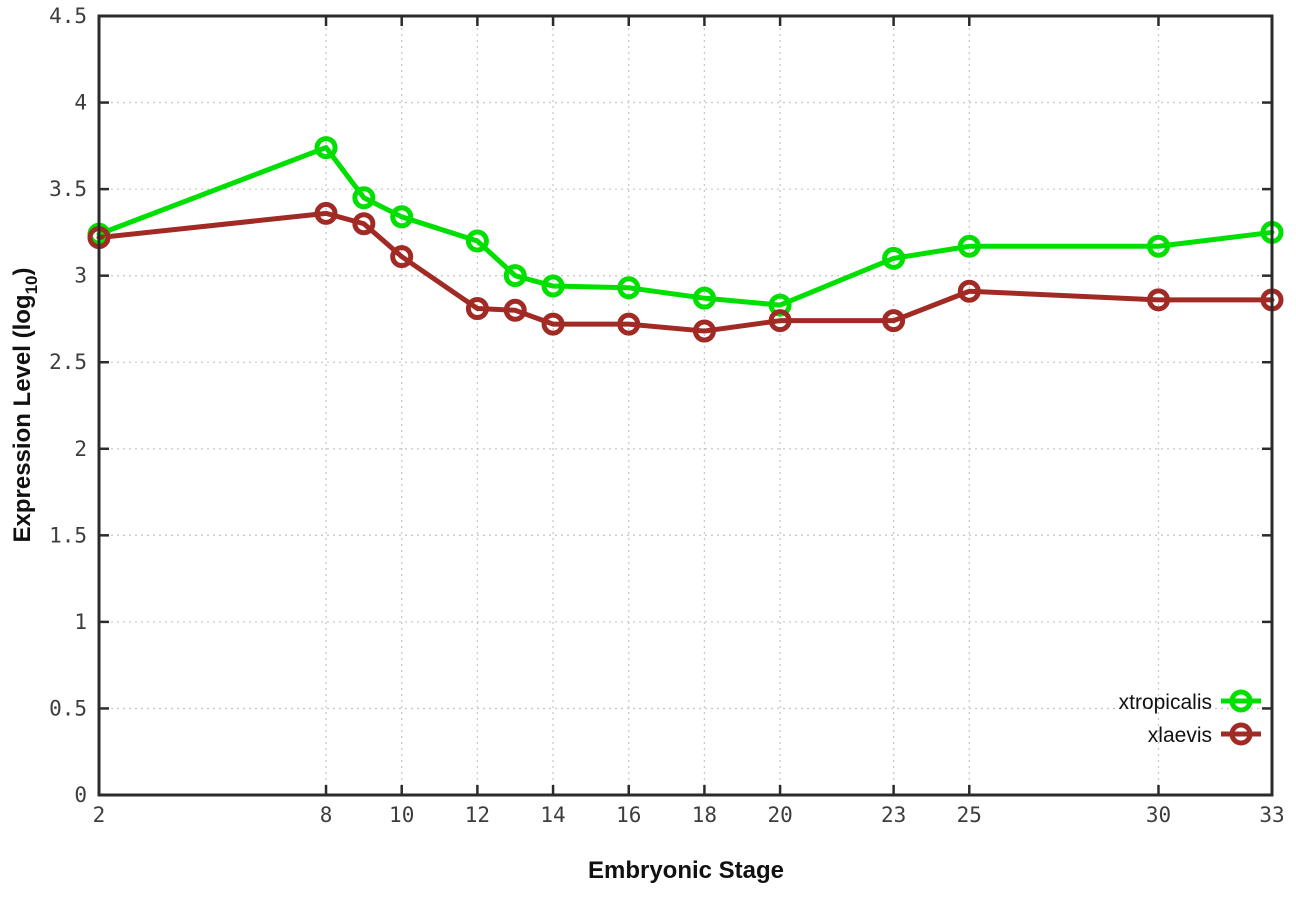 The image size is (1296, 907). Describe the element at coordinates (628, 815) in the screenshot. I see `x-tick-label: 16` at that location.